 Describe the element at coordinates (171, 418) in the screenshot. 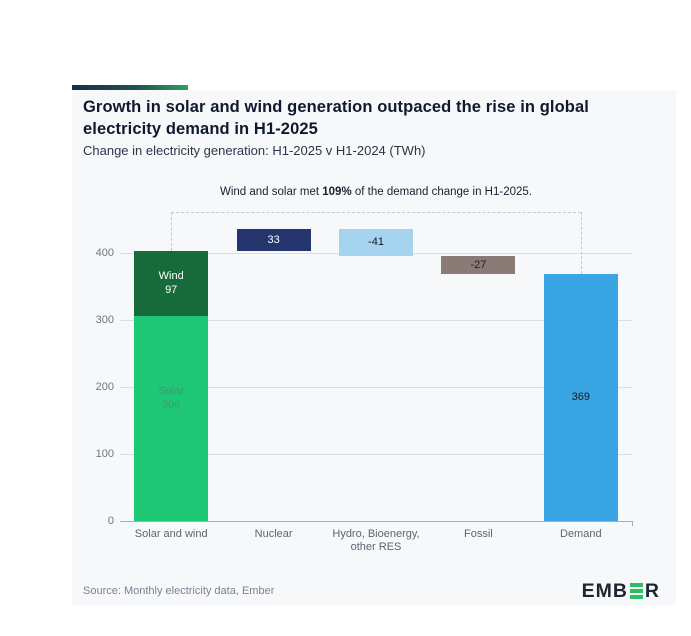

I see `bar-solar` at that location.